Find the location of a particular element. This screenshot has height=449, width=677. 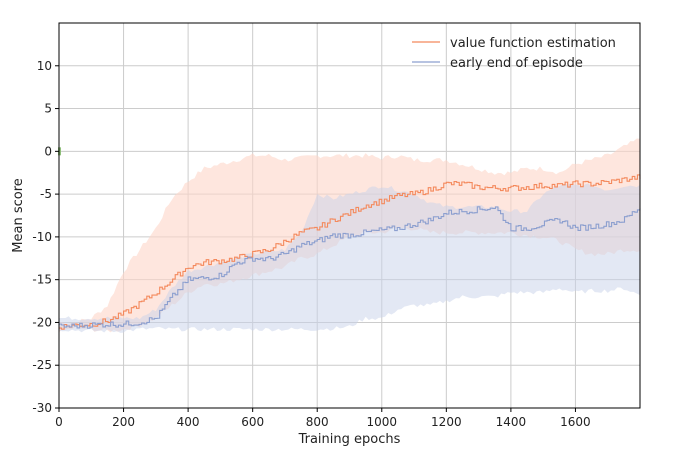

x-axis-label: Training epochs is located at coordinates (349, 439).